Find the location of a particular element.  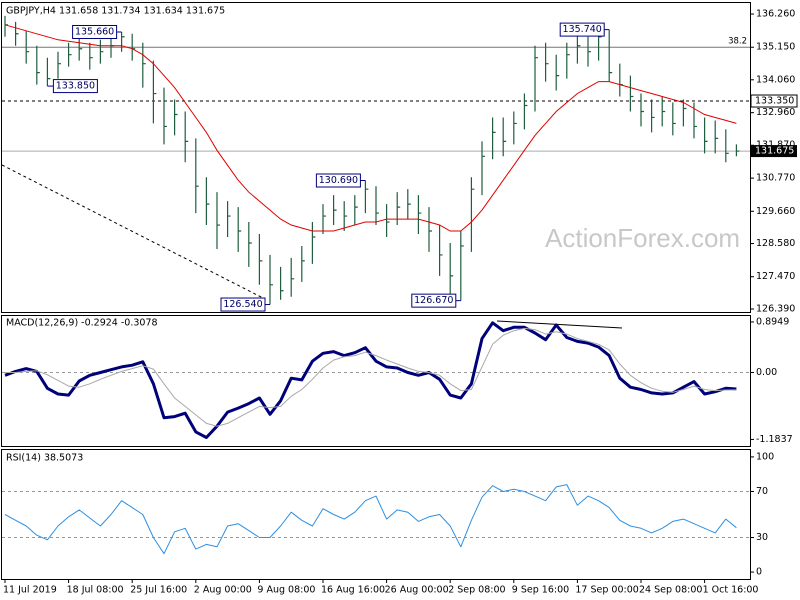

last-price-label: 131.675 is located at coordinates (774, 151).